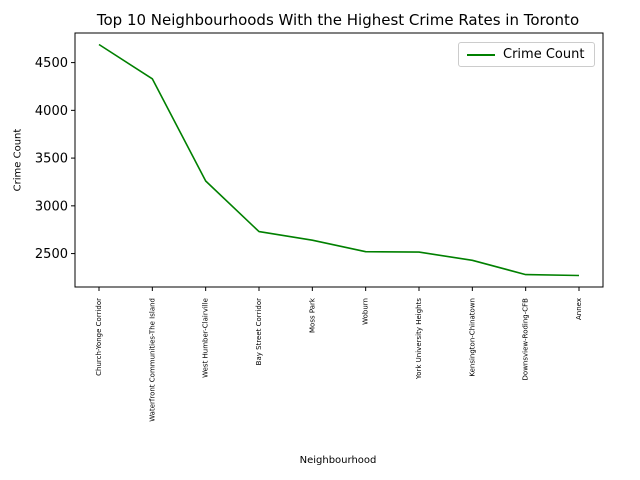 This screenshot has height=480, width=640. I want to click on y-tick-label: 3000, so click(51, 206).